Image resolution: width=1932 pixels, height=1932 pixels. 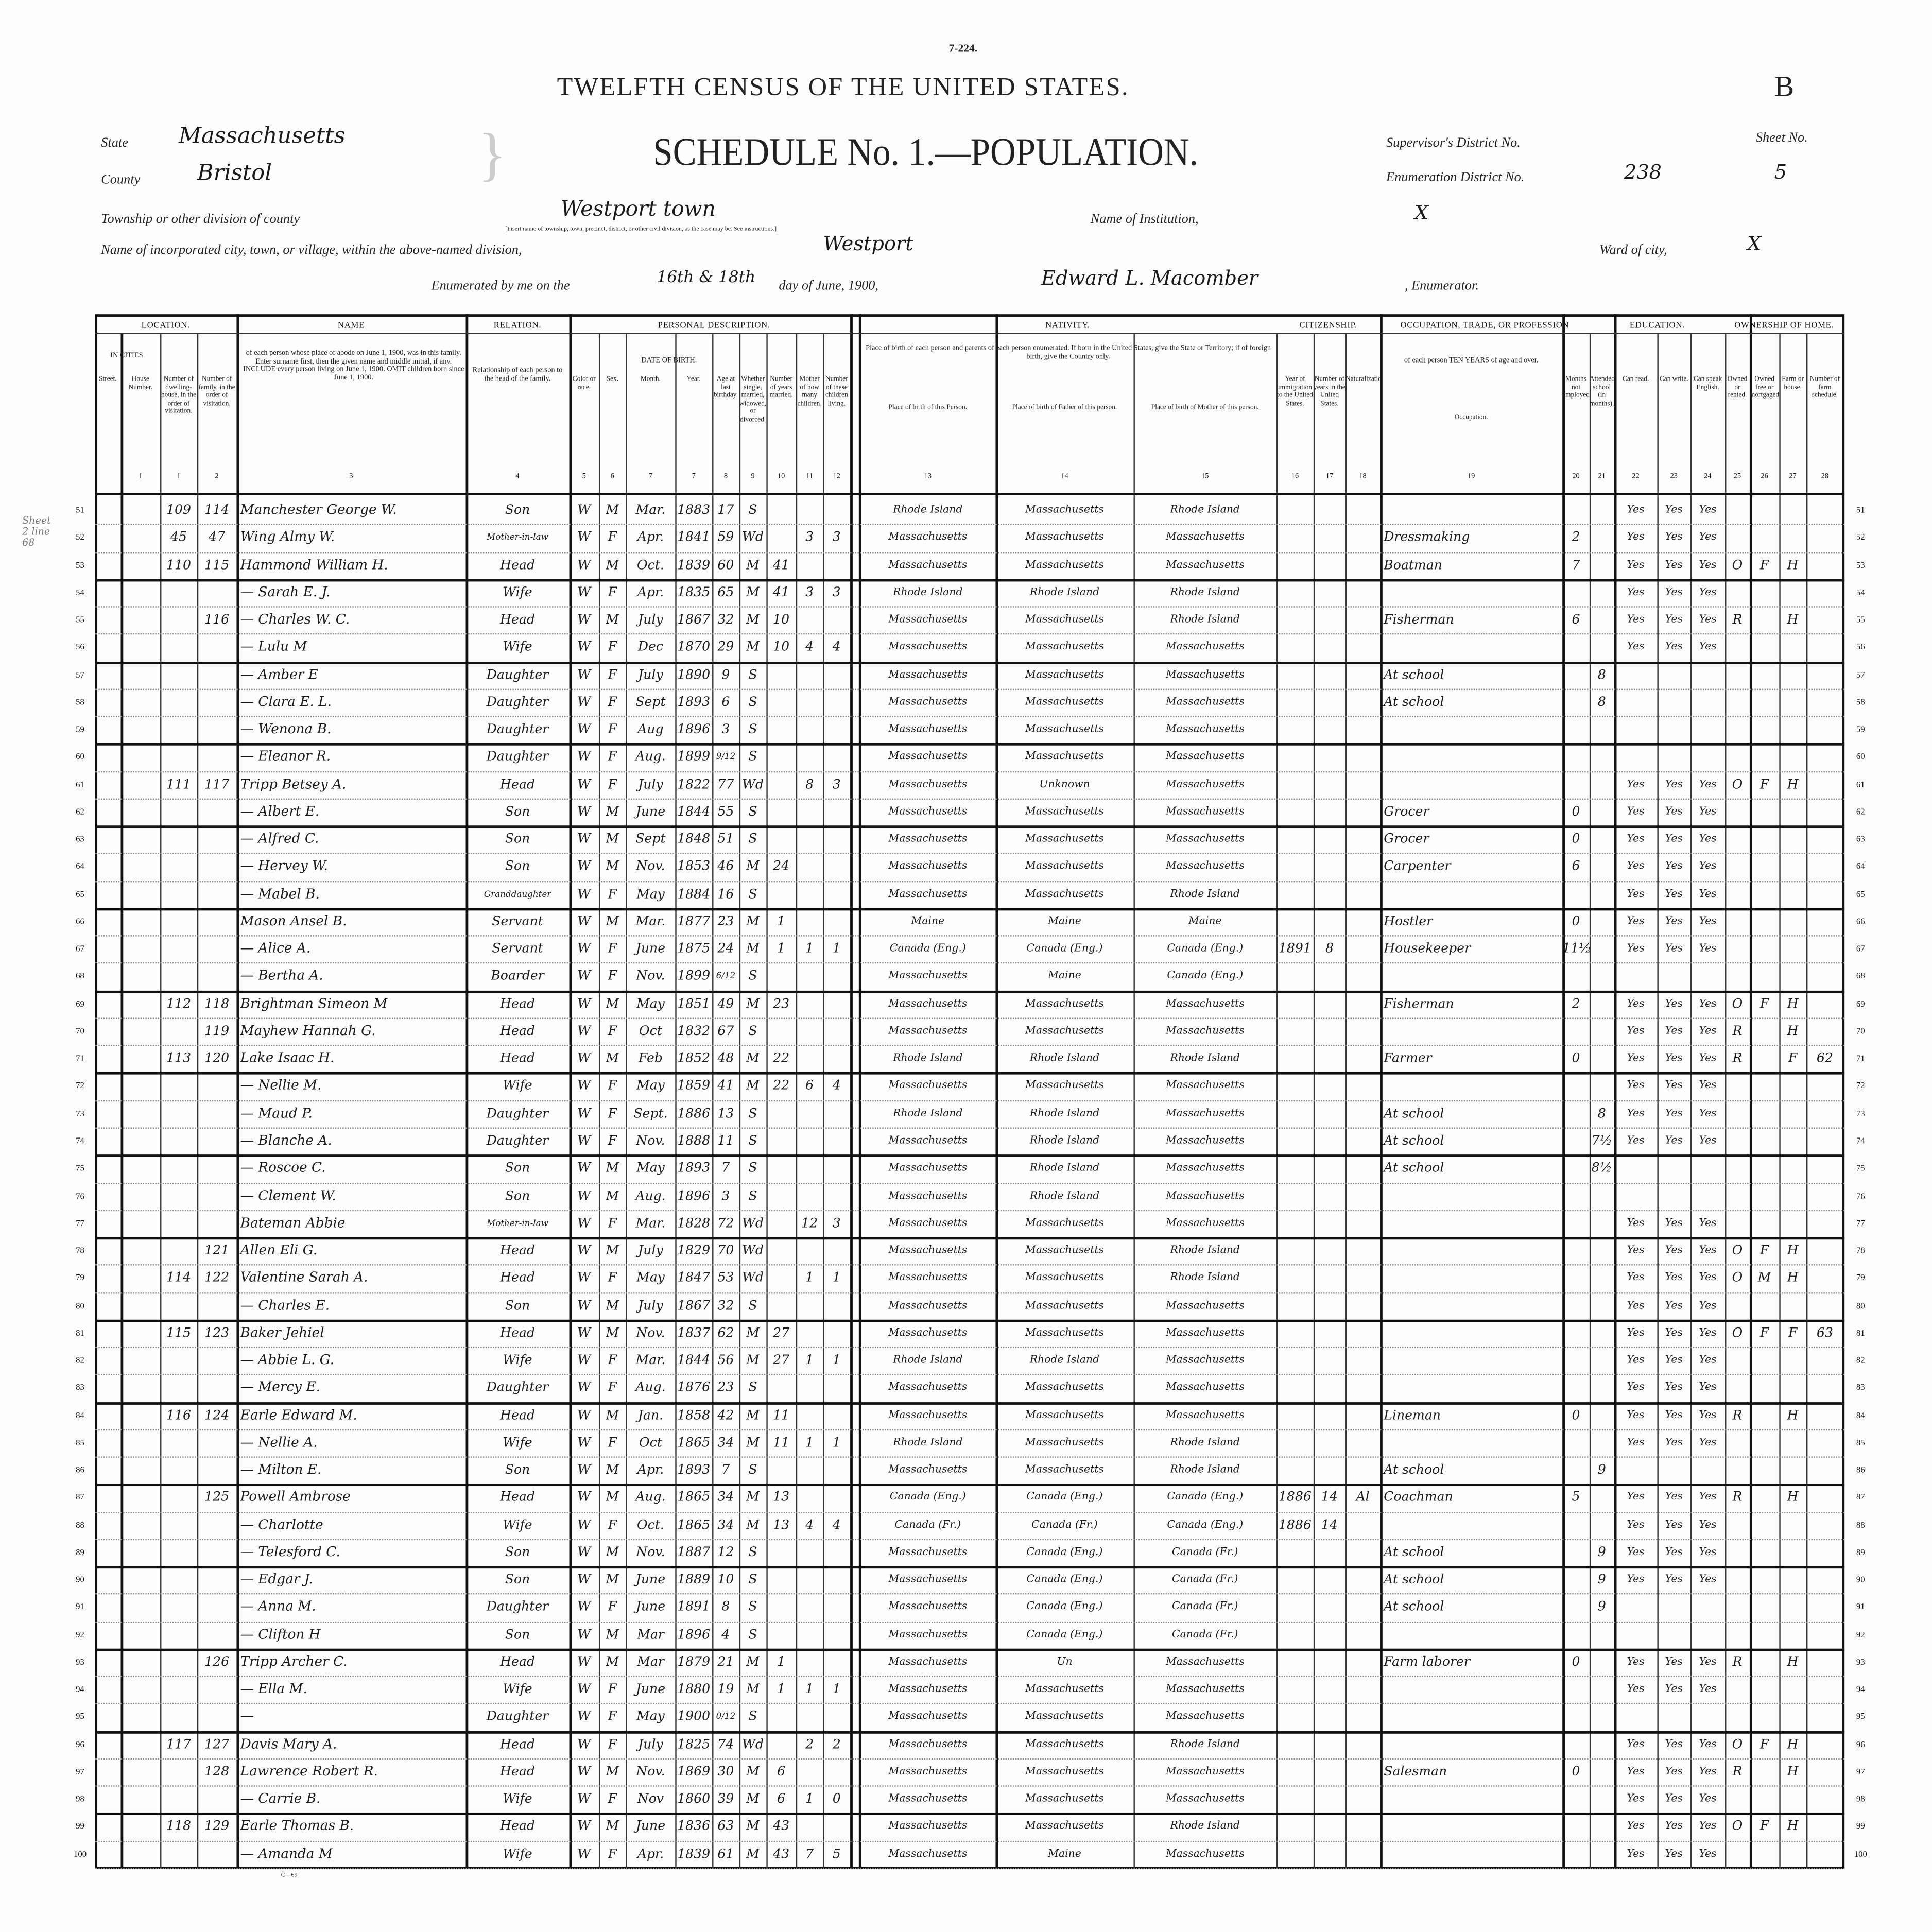 I want to click on age-cell: 70, so click(x=726, y=1250).